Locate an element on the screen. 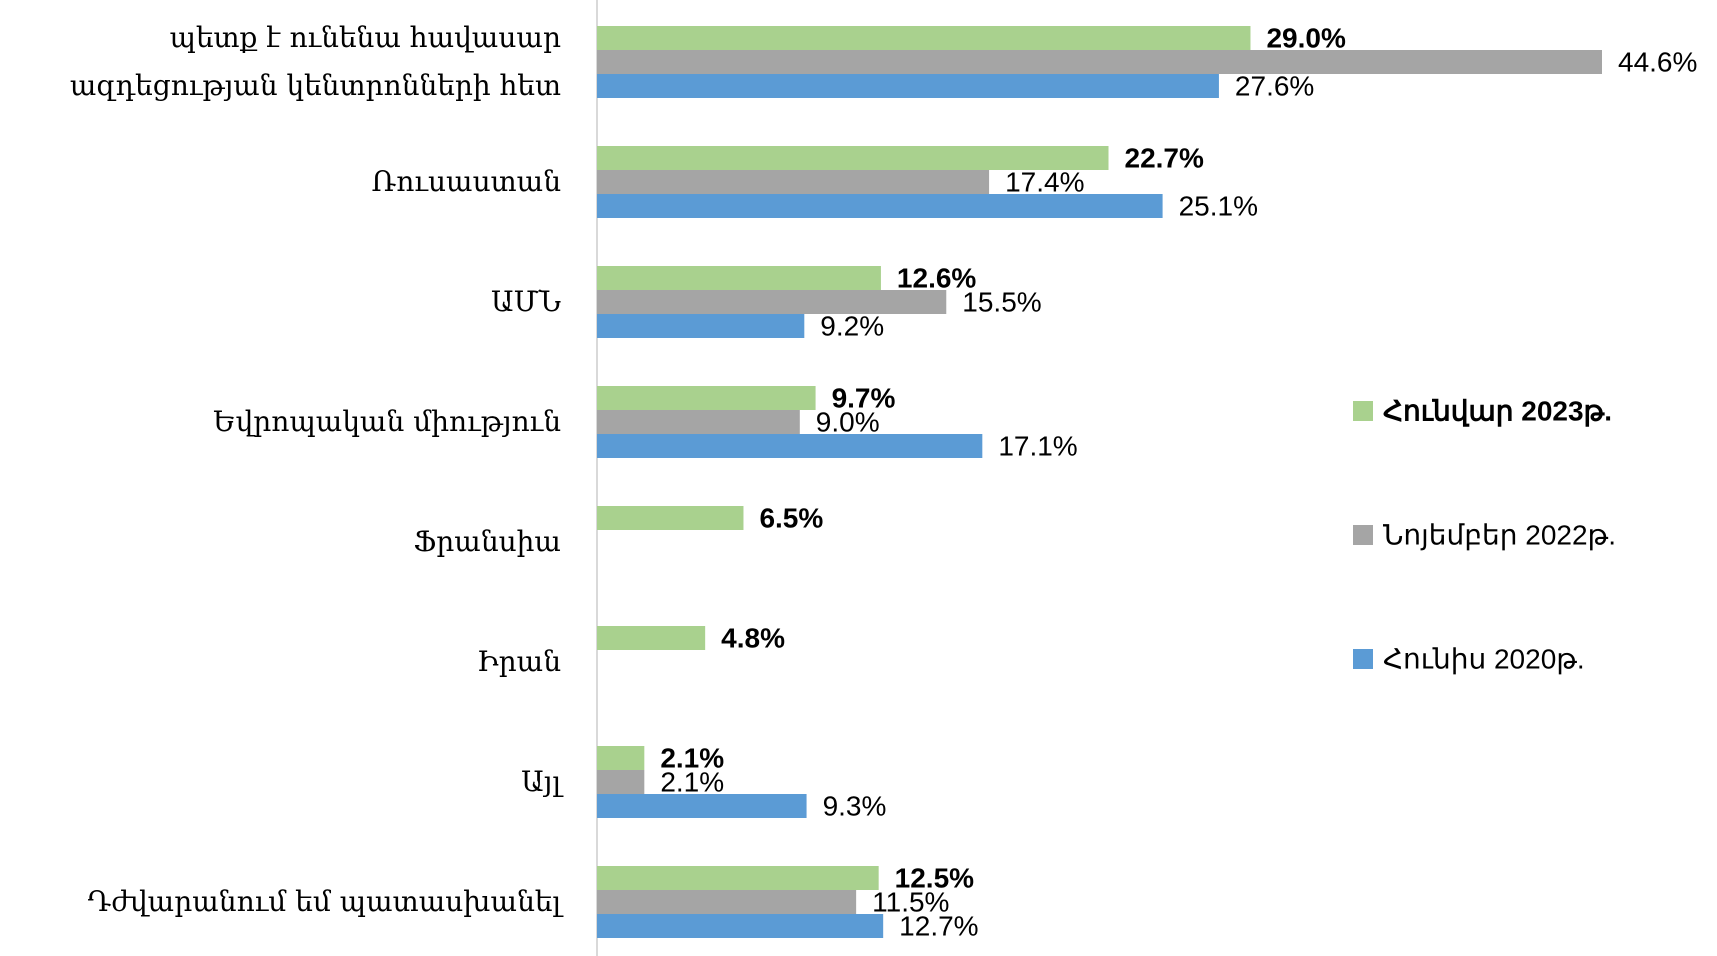  category-label: Իրան is located at coordinates (518, 661).